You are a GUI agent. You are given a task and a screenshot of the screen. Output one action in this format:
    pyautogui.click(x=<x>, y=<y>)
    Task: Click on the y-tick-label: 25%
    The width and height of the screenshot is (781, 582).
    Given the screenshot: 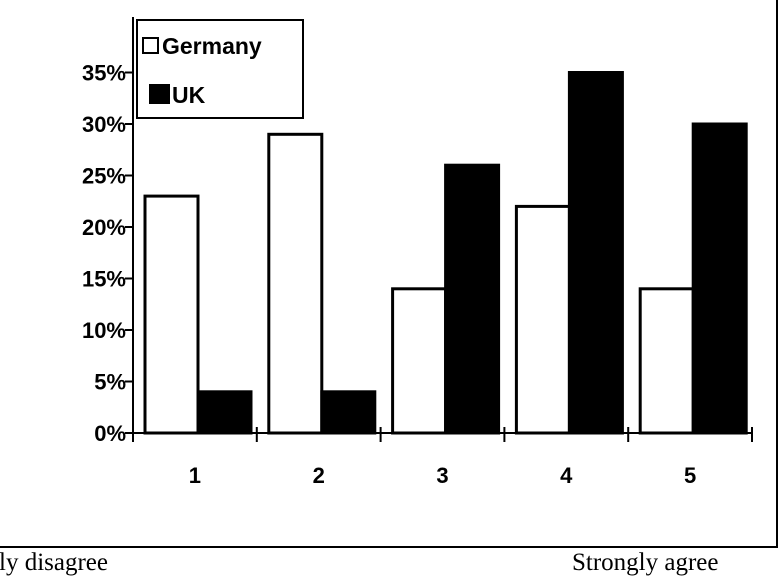 What is the action you would take?
    pyautogui.click(x=104, y=176)
    